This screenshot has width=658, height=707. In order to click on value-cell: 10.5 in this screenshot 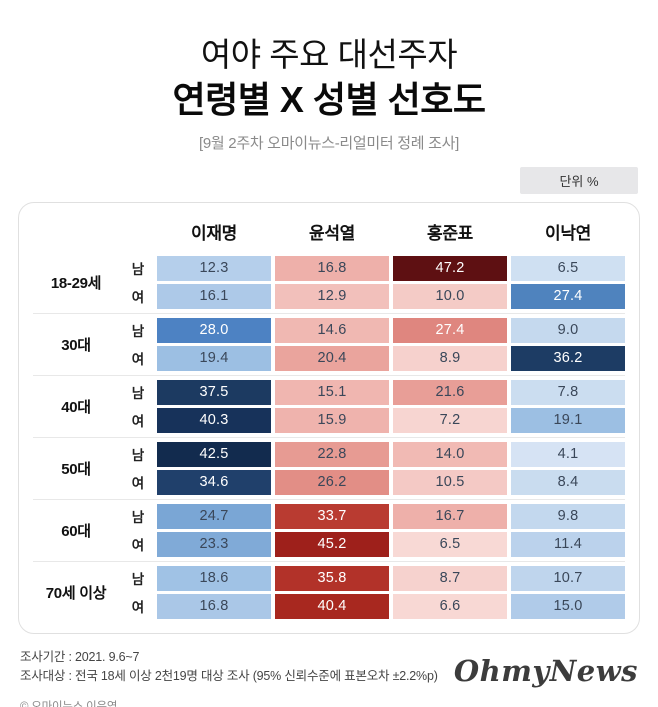, I will do `click(450, 482)`.